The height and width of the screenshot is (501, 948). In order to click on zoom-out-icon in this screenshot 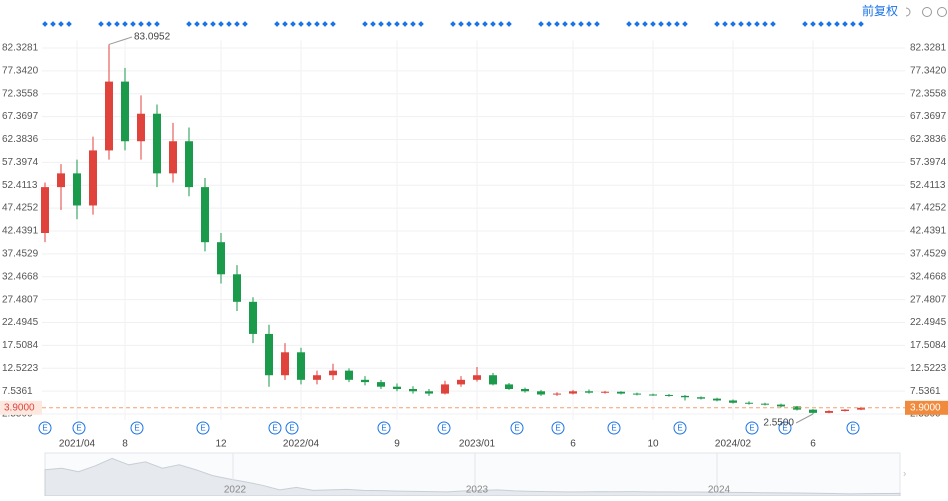, I will do `click(927, 12)`.